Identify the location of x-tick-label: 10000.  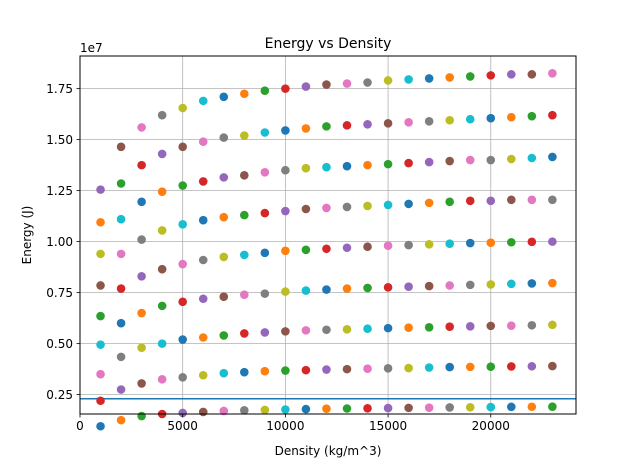
(285, 426).